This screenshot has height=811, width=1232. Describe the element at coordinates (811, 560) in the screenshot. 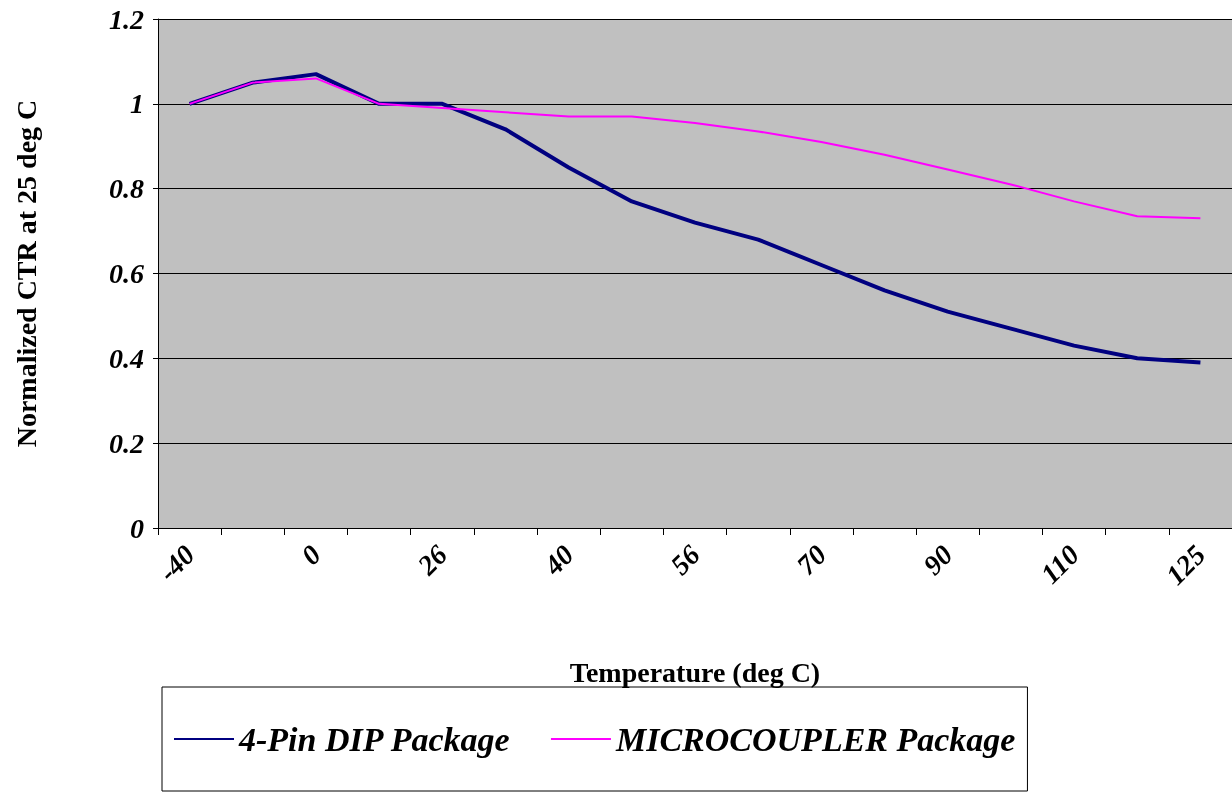

I see `x-tick-label: 70` at that location.